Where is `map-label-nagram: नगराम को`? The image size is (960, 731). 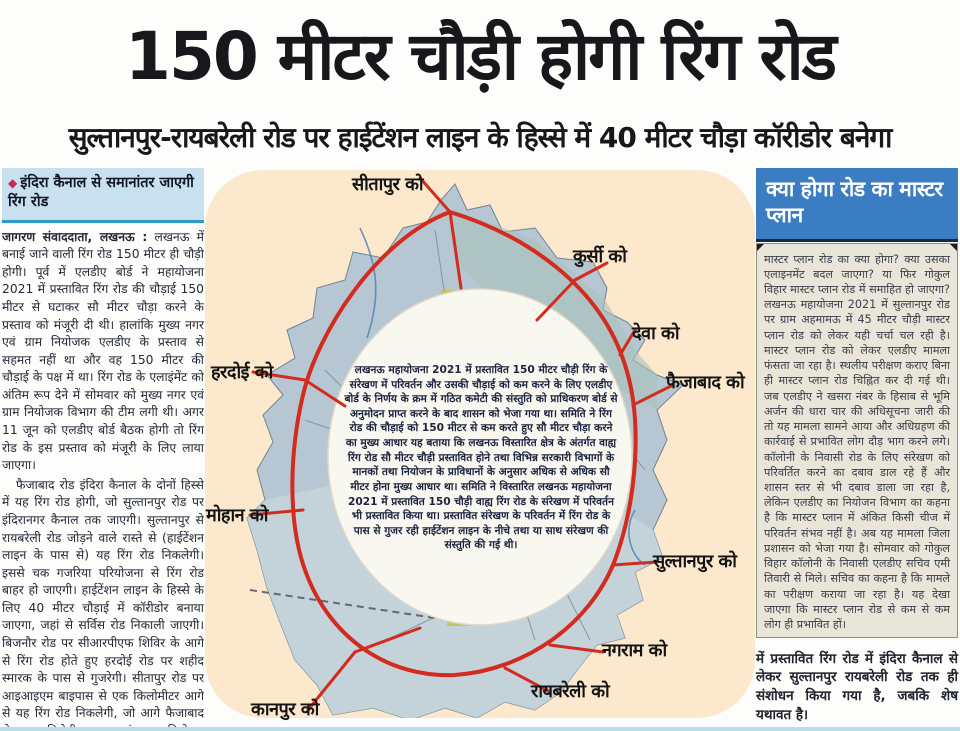 map-label-nagram: नगराम को is located at coordinates (634, 650).